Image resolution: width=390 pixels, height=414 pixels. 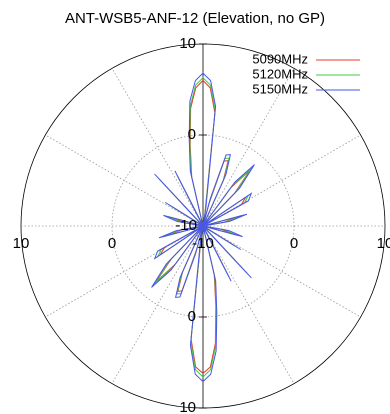 I want to click on legend-label-5120MHz: 5120MHz, so click(x=280, y=73).